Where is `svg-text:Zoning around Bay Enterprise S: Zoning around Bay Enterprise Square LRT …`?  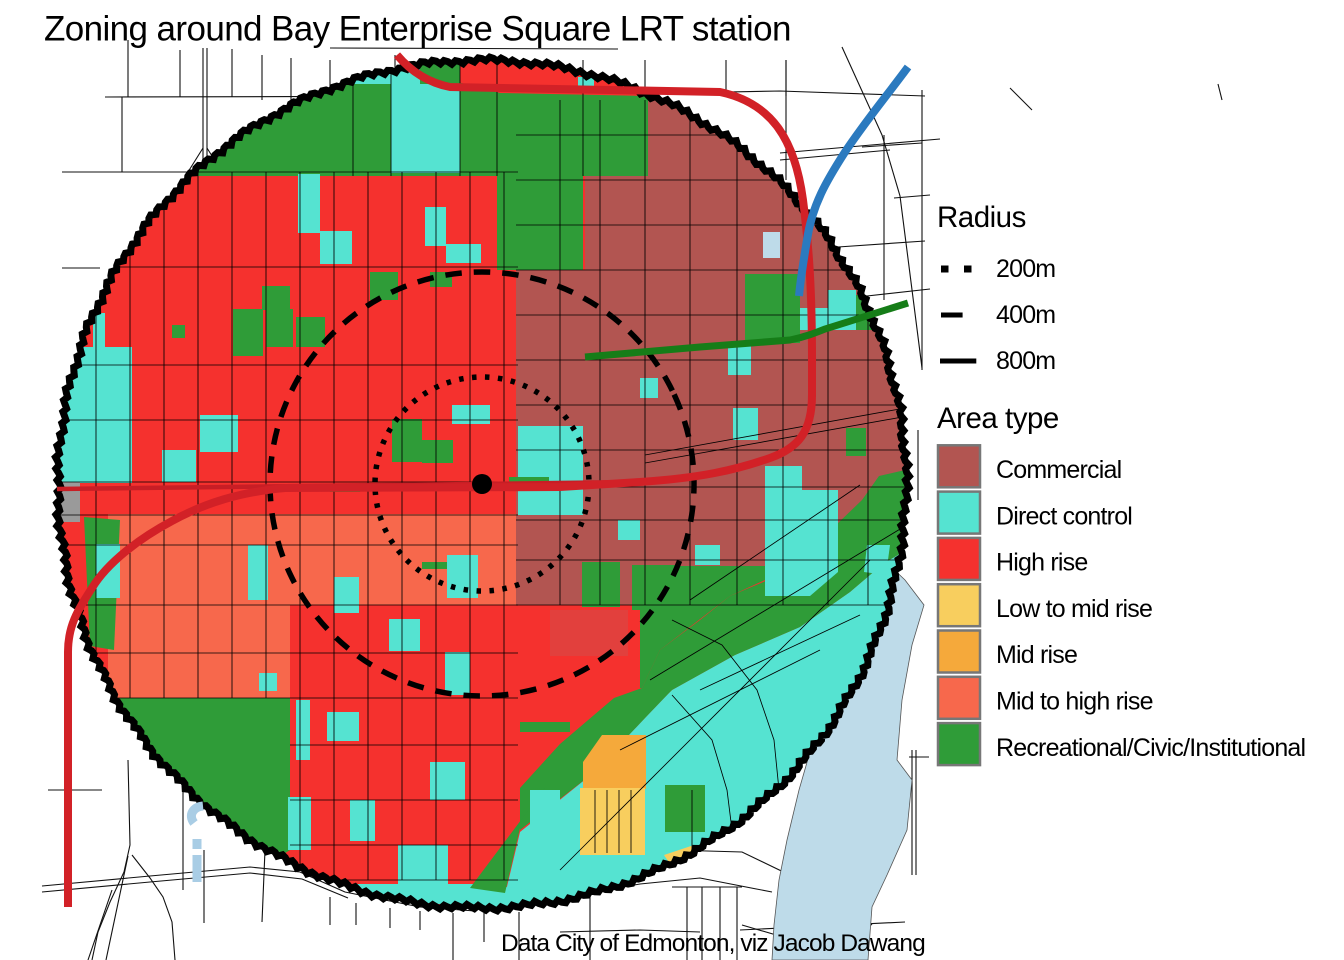 svg-text:Zoning around Bay Enterprise S: Zoning around Bay Enterprise Square LRT … is located at coordinates (417, 29).